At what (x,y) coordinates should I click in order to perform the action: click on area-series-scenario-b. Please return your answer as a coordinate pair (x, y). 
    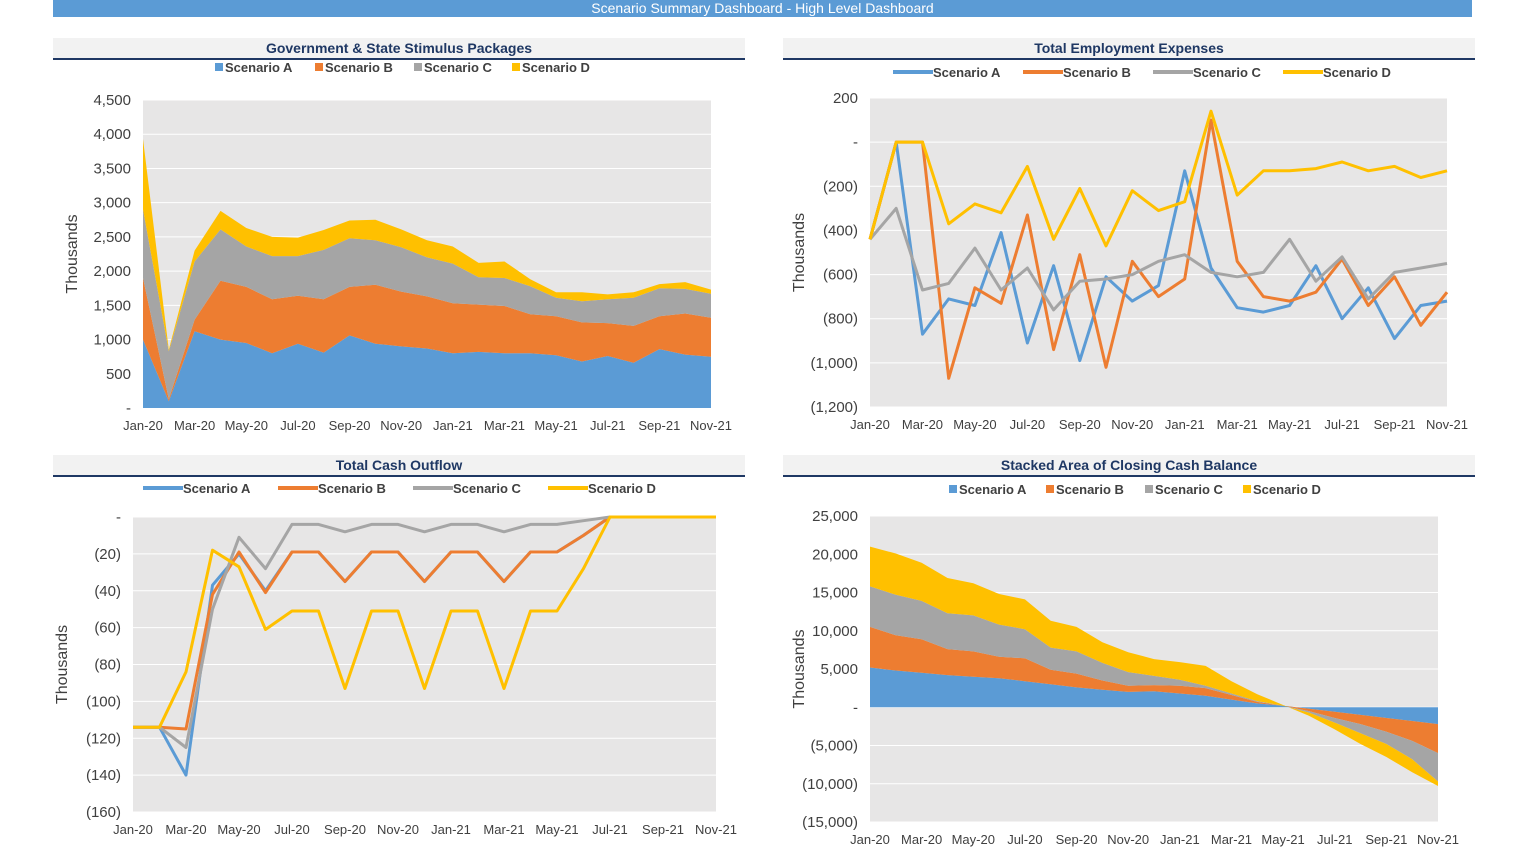
    Looking at the image, I should click on (1154, 690).